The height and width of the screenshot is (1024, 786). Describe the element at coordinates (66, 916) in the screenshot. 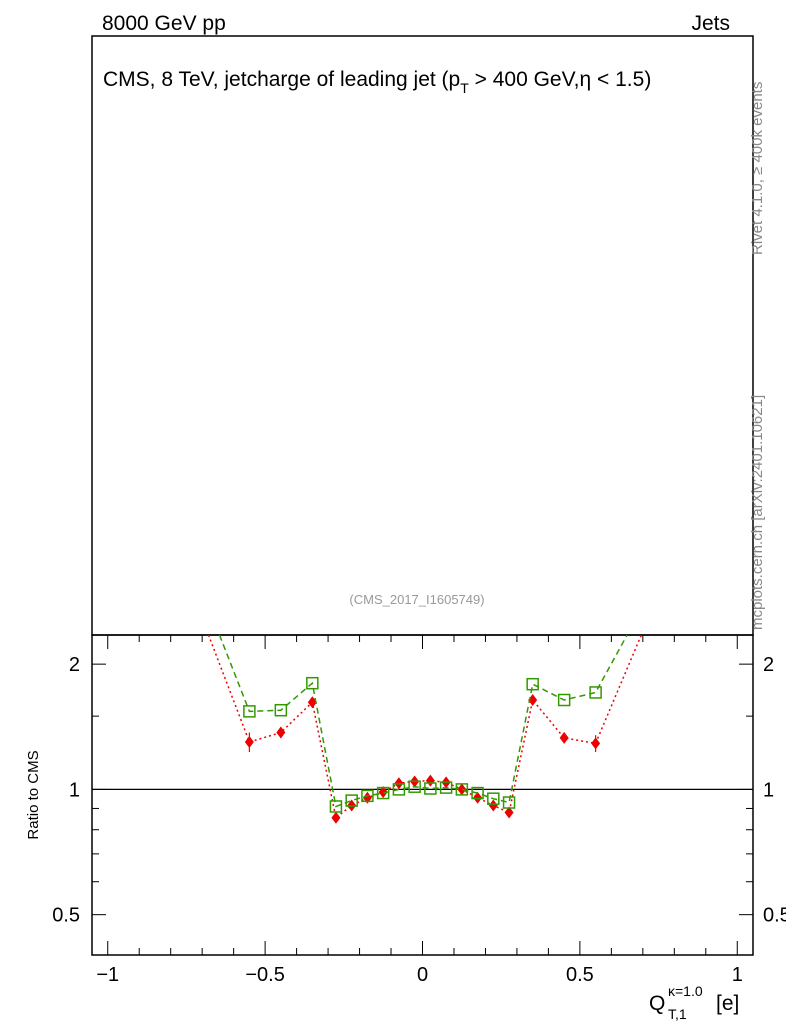

I see `y-tick-label: 0.5` at that location.